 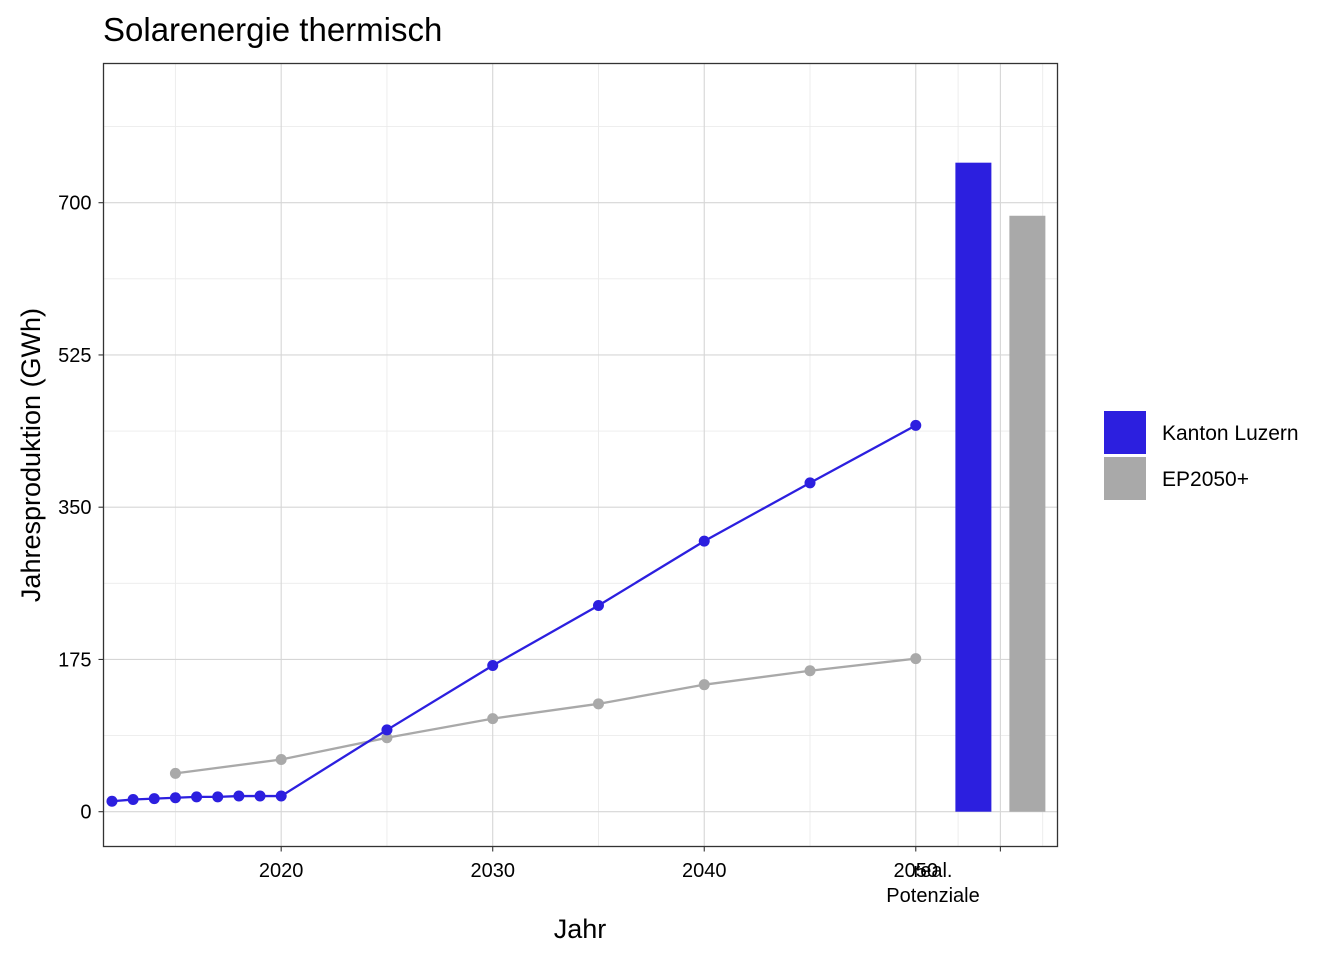 What do you see at coordinates (74, 660) in the screenshot?
I see `y-tick-label: 175` at bounding box center [74, 660].